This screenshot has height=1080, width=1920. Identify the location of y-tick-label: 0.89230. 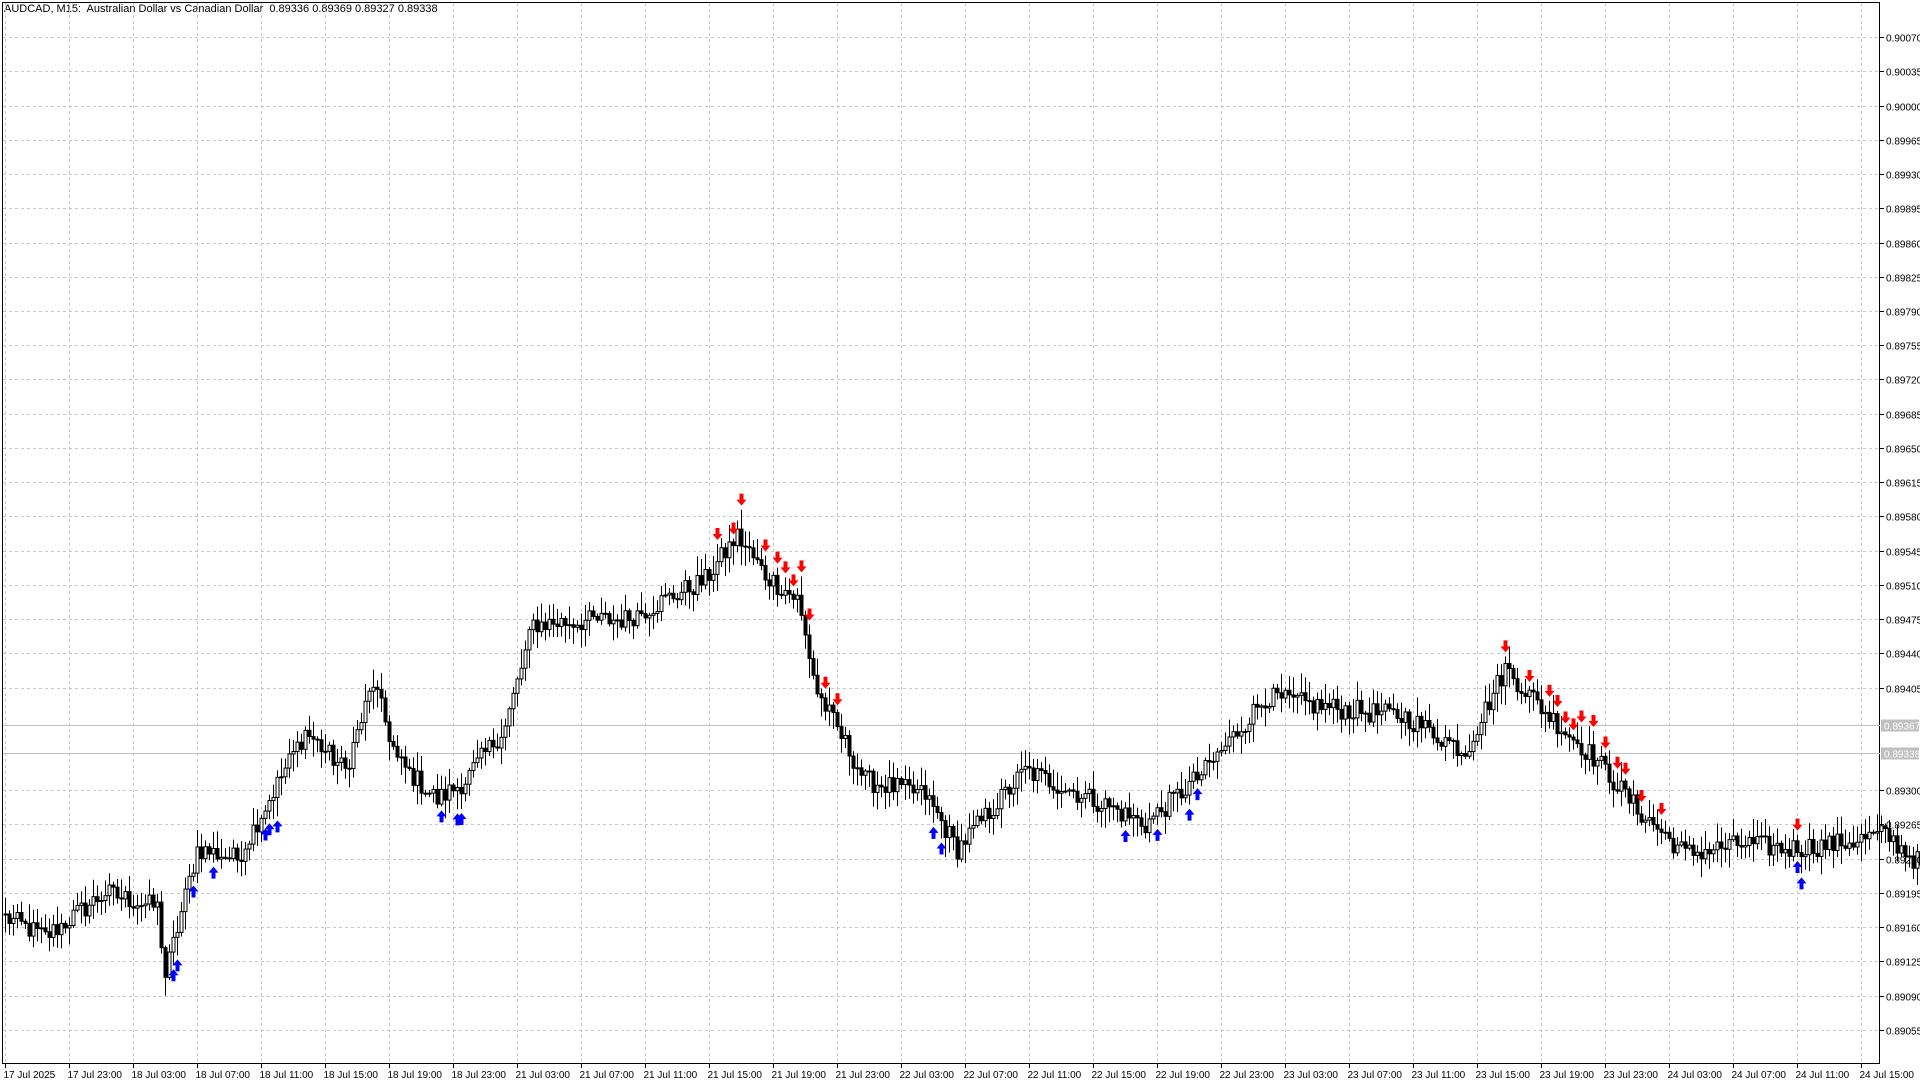
(1903, 861).